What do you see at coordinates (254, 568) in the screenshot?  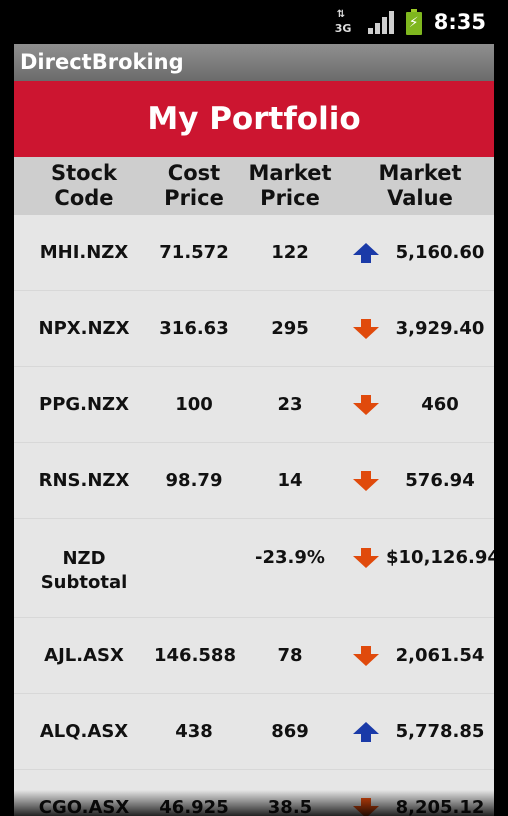 I see `table-row: NZD Subtotal -23.9% $10,126.94` at bounding box center [254, 568].